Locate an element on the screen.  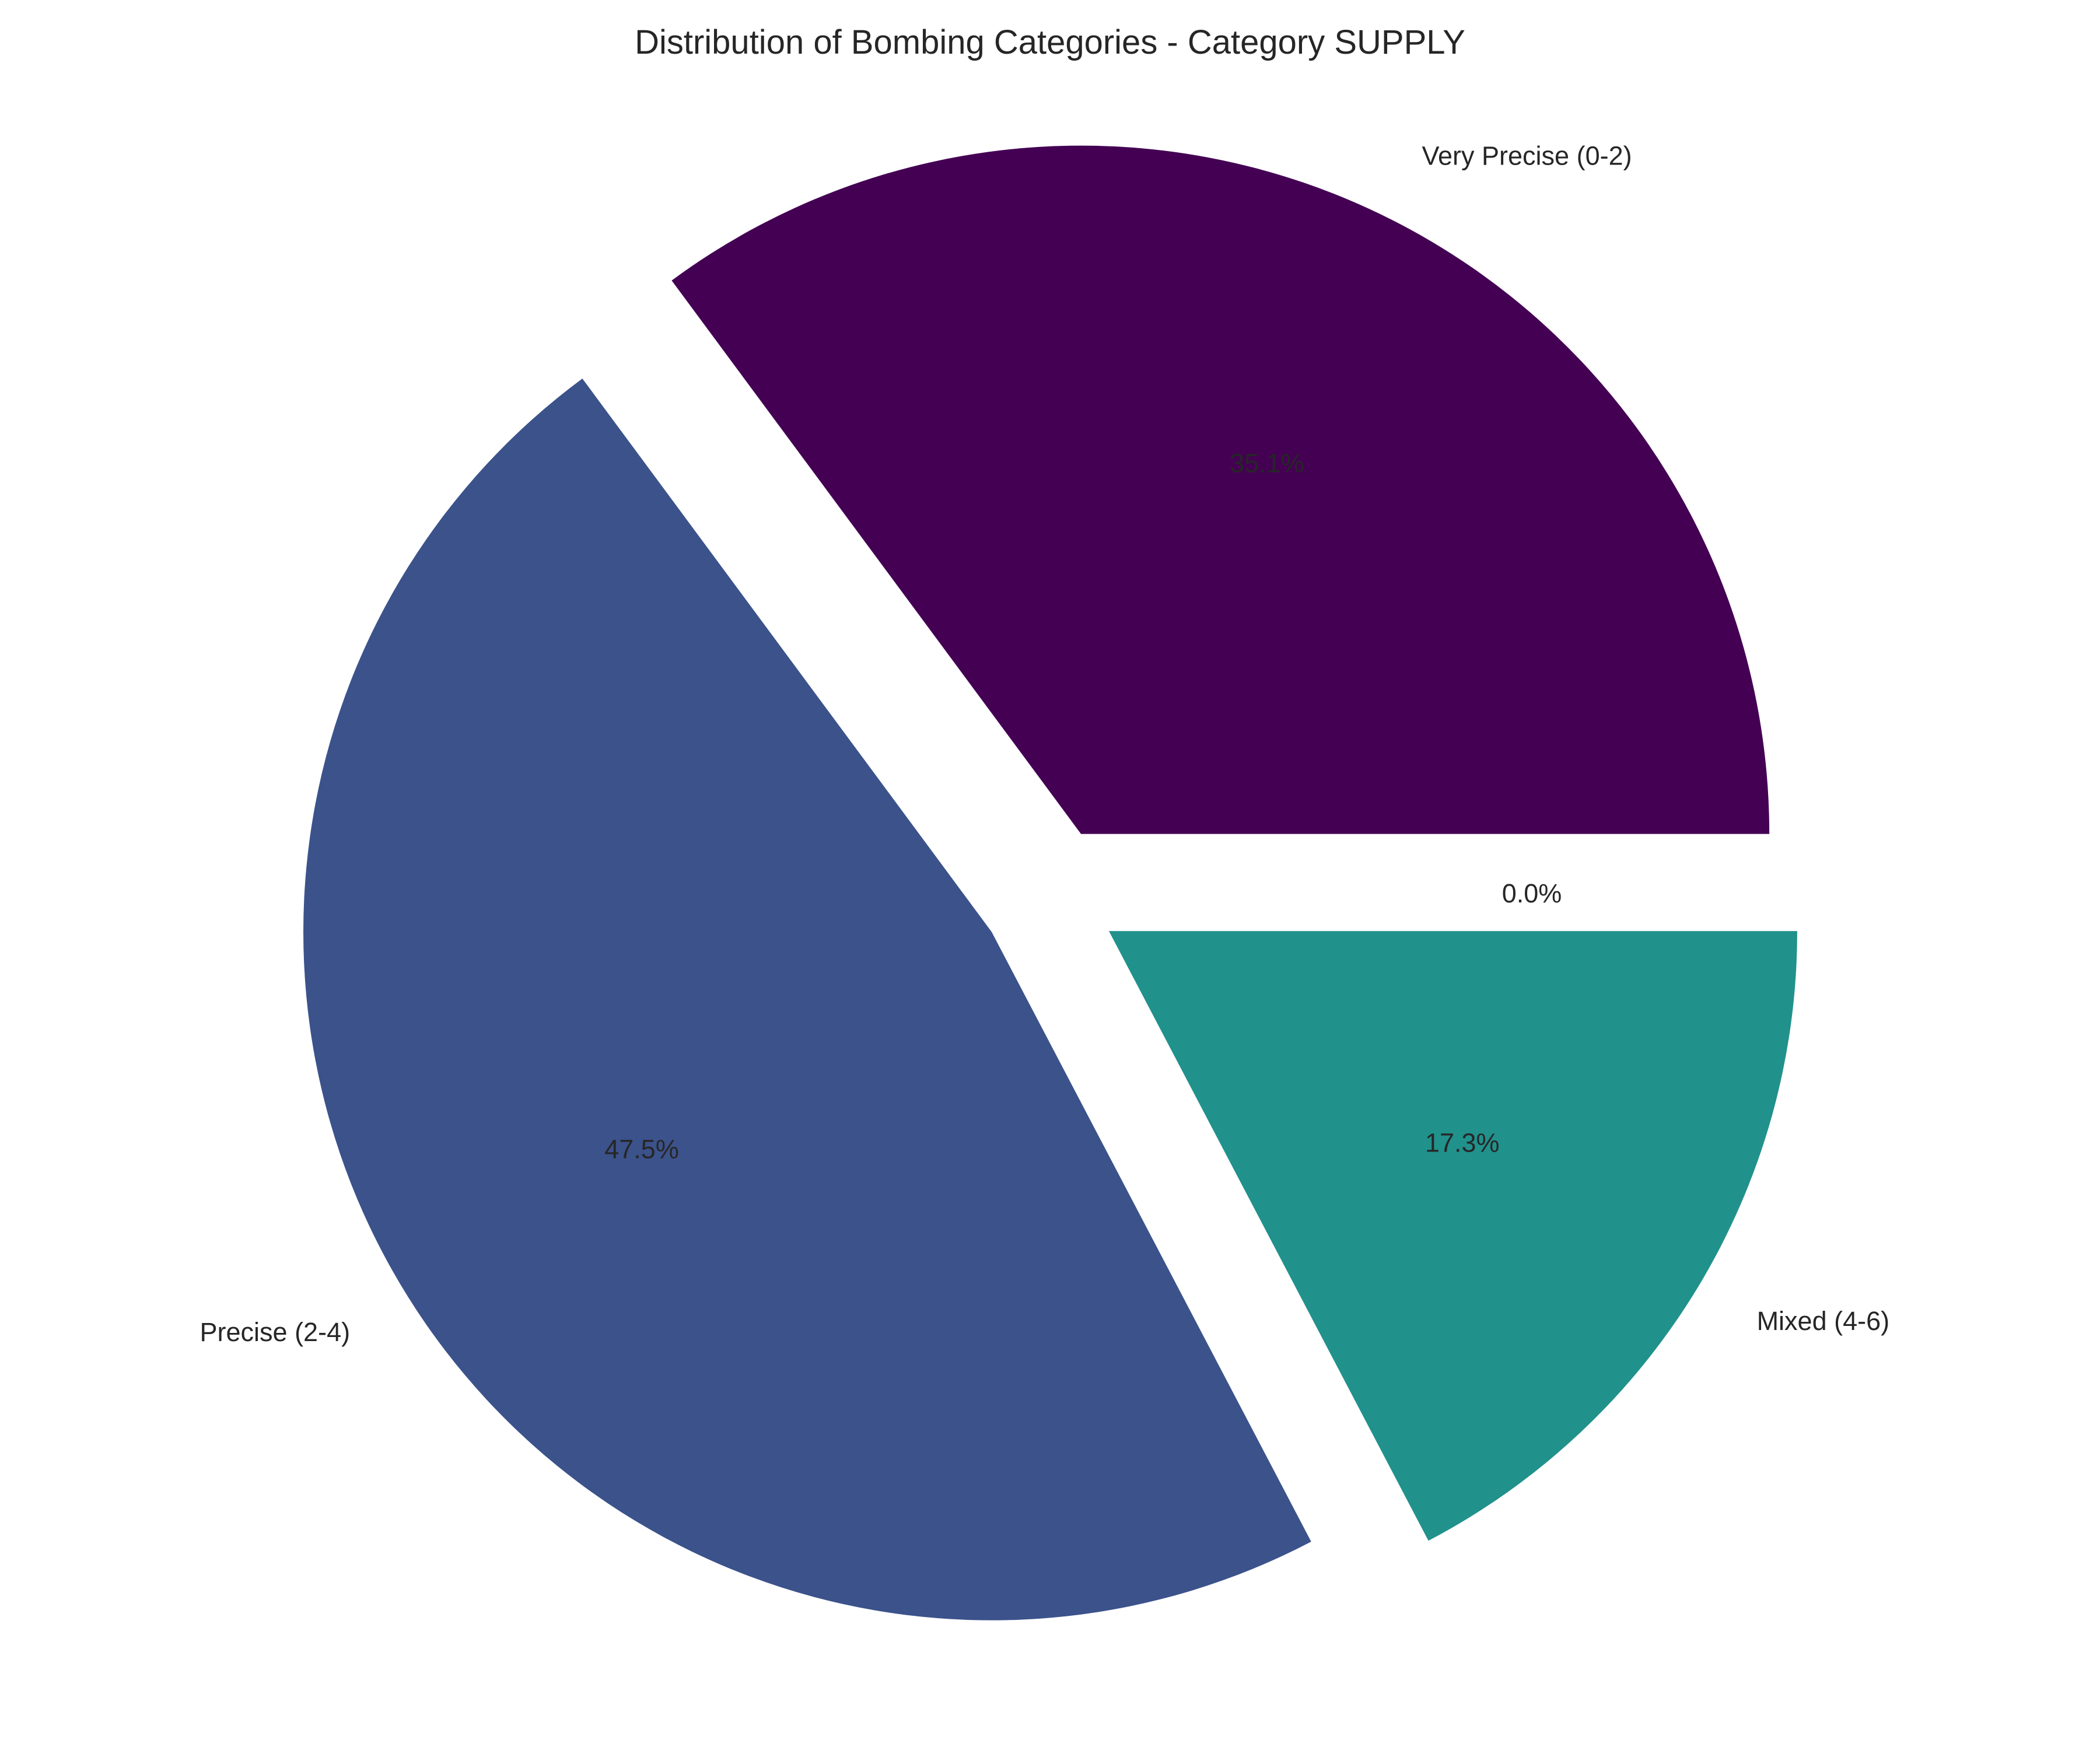
pct-label-mixed-4-6: 17.3% is located at coordinates (1462, 1142).